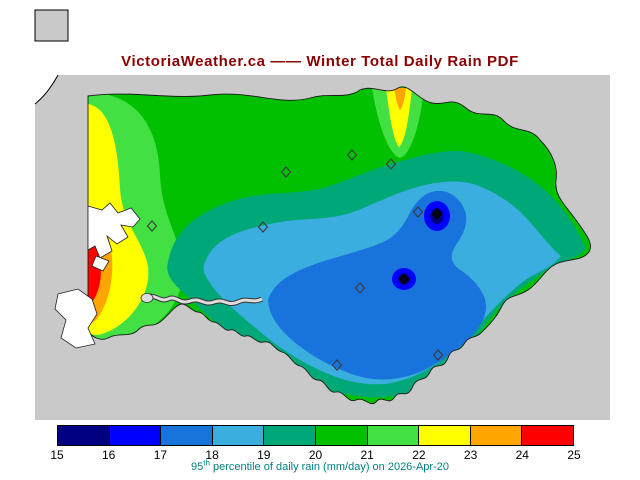  Describe the element at coordinates (97, 275) in the screenshot. I see `harbours` at that location.